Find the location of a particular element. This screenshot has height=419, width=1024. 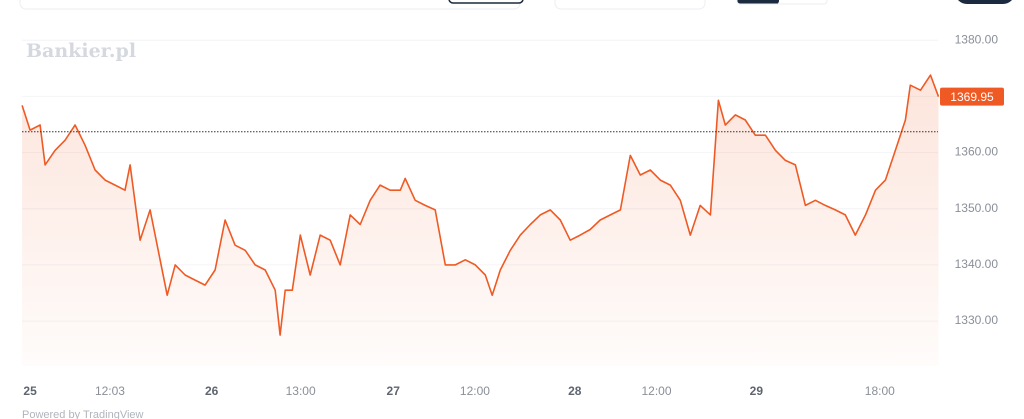

toggle-group is located at coordinates (782, 2).